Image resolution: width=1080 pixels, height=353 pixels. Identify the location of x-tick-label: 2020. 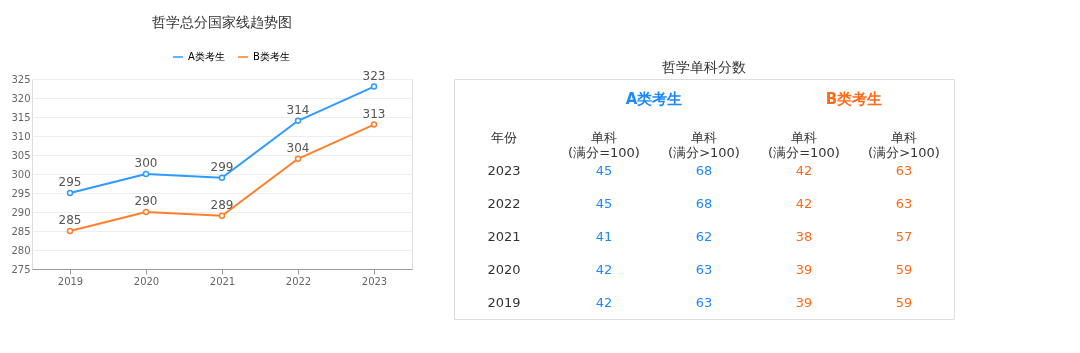
(146, 281).